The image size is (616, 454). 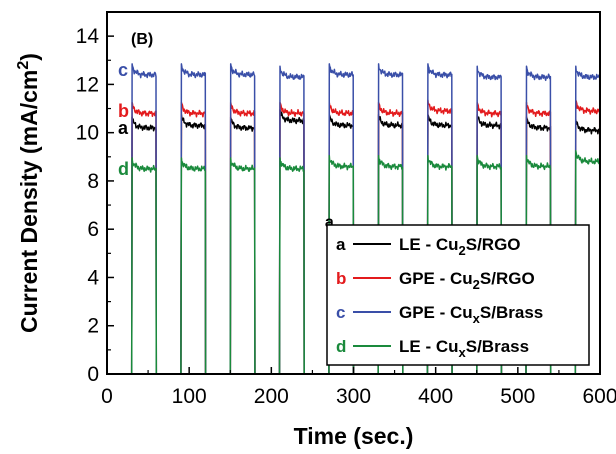 What do you see at coordinates (460, 246) in the screenshot?
I see `legend-label: LE - Cu2S/RGO` at bounding box center [460, 246].